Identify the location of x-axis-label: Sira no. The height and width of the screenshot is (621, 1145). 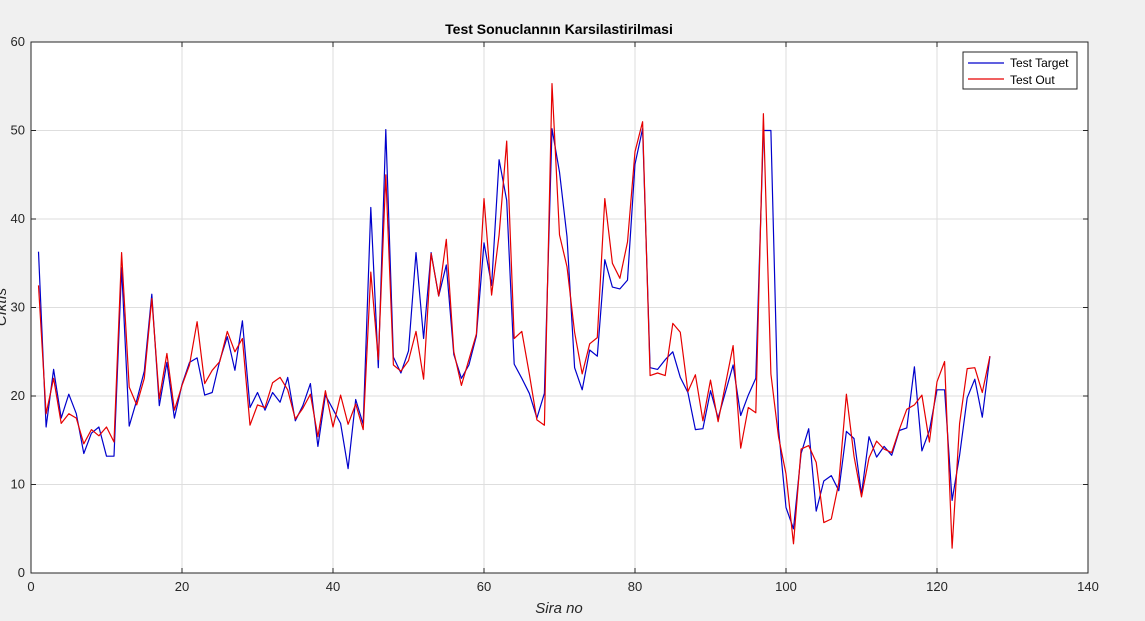
(559, 608).